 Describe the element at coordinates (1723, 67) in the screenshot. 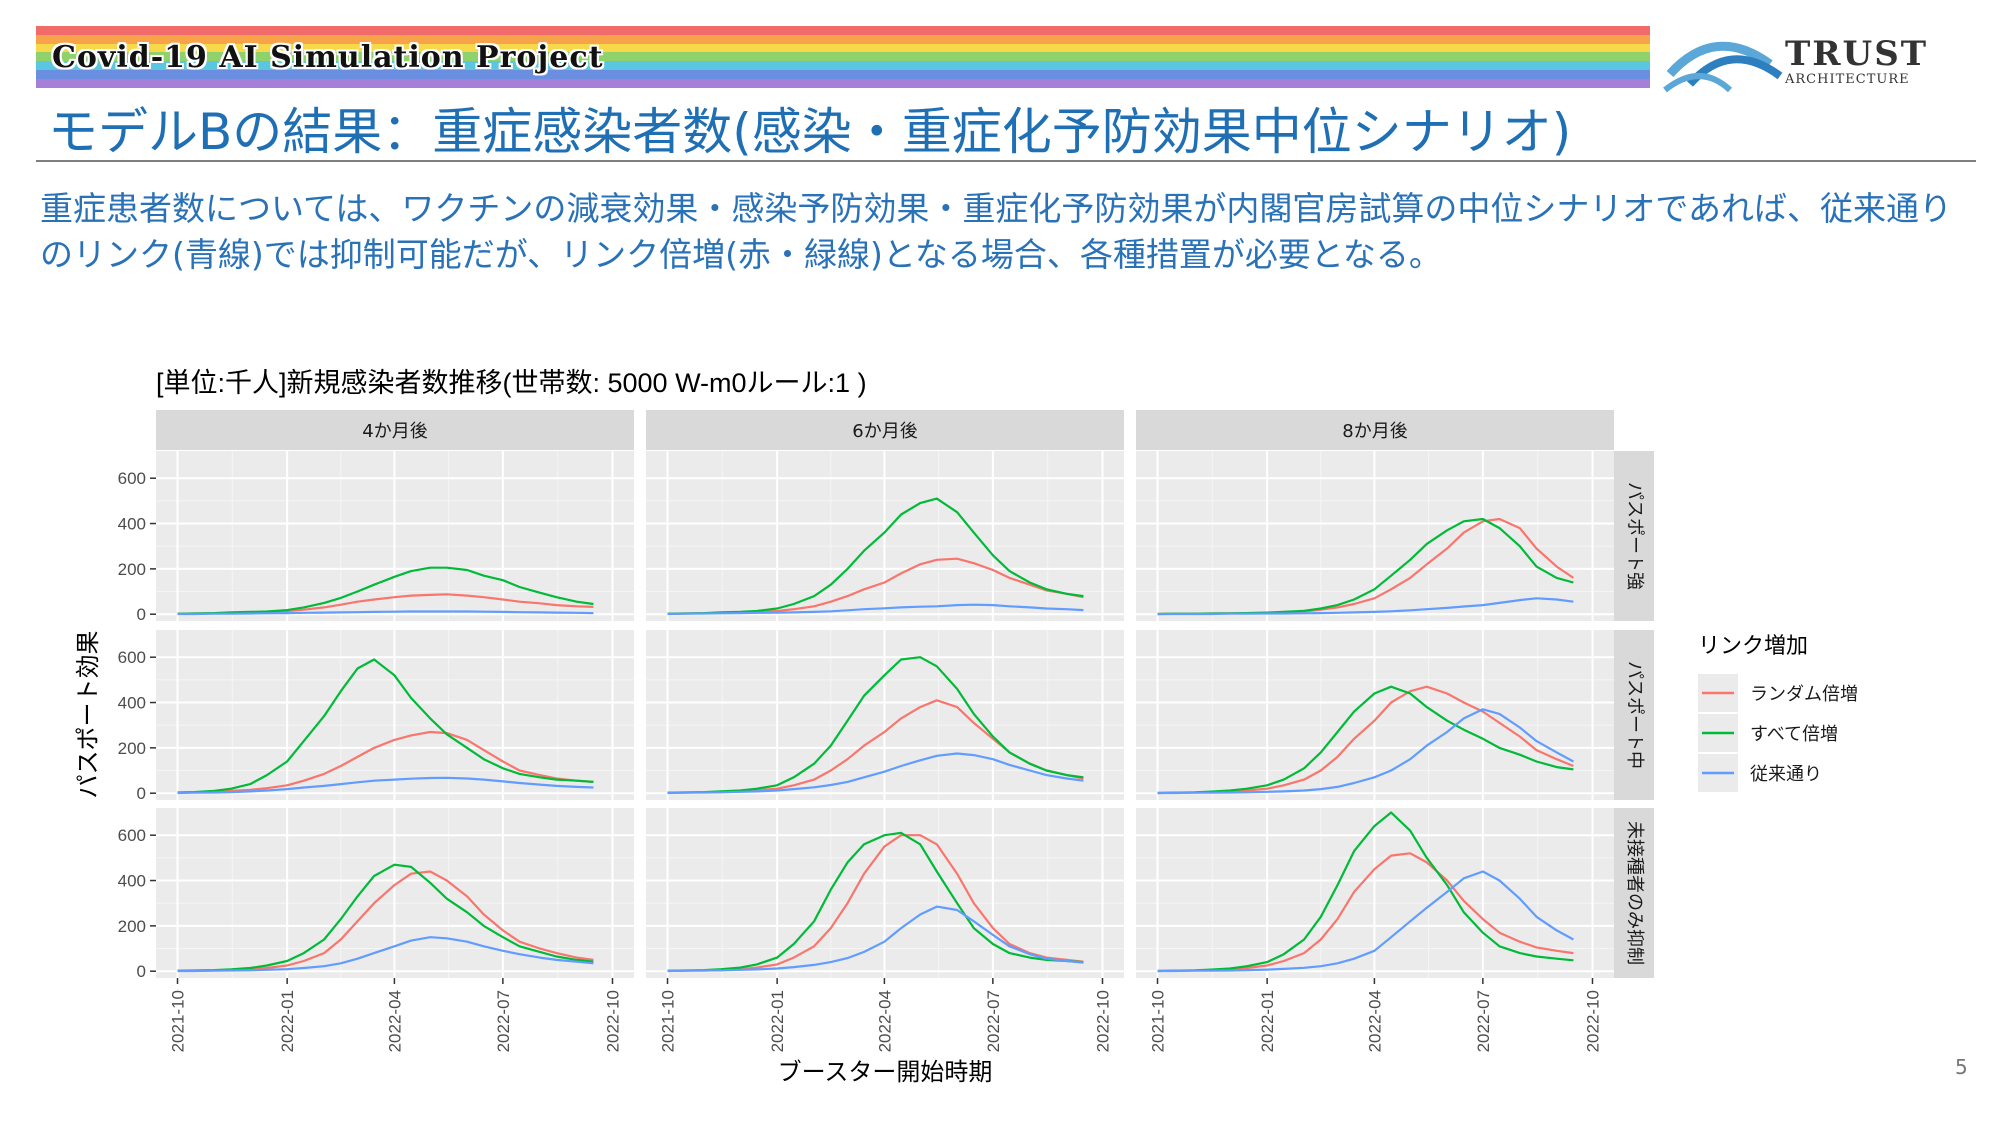

I see `bridge-arch-icon` at that location.